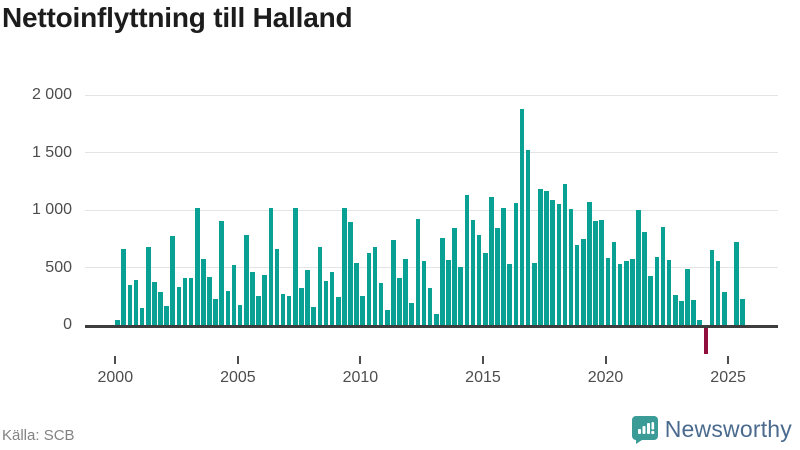  I want to click on x-axis-label: 2005, so click(238, 377).